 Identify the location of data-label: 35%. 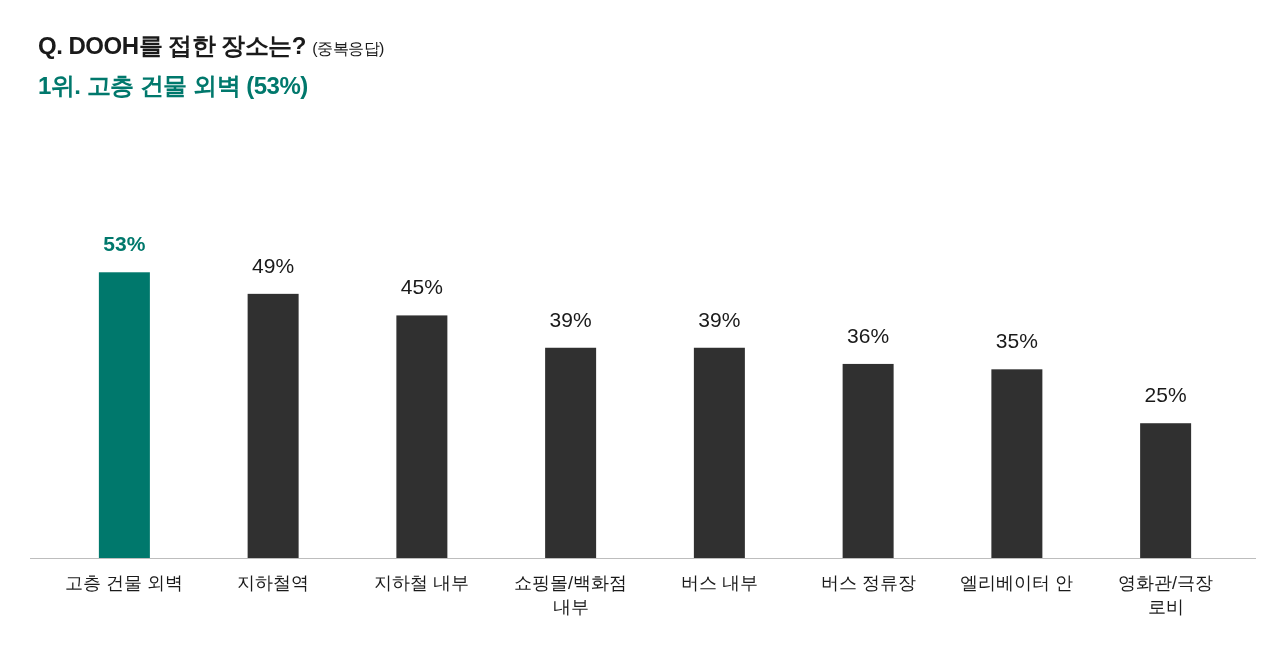
(1016, 341).